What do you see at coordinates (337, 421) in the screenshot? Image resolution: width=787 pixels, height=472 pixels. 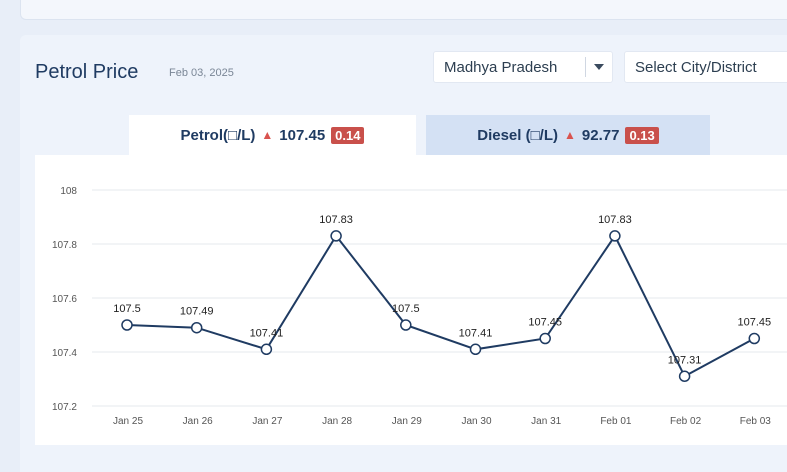 I see `x-tick-label: Jan 28` at bounding box center [337, 421].